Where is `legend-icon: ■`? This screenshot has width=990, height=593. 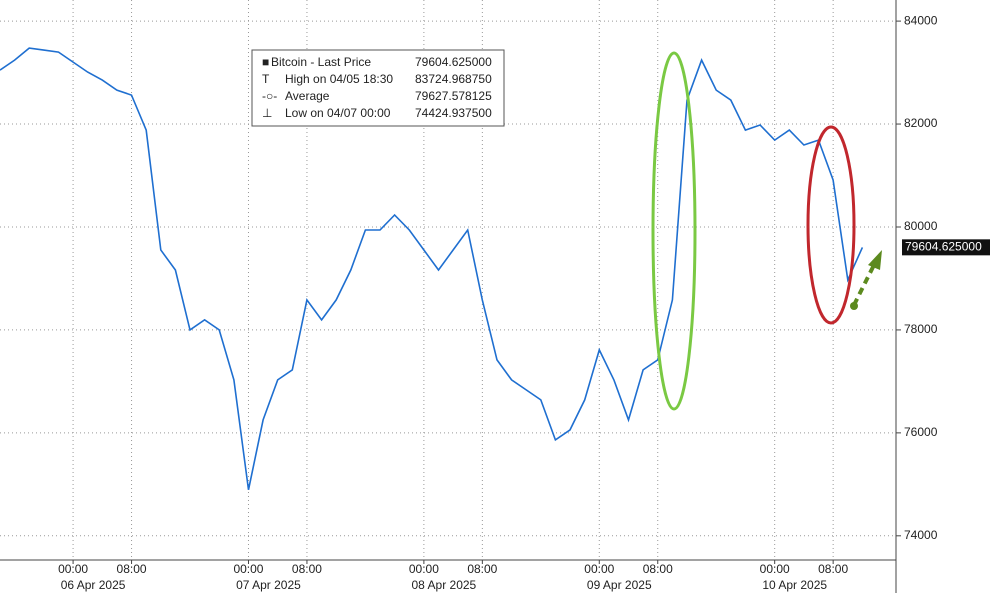
legend-icon: ■ is located at coordinates (265, 62).